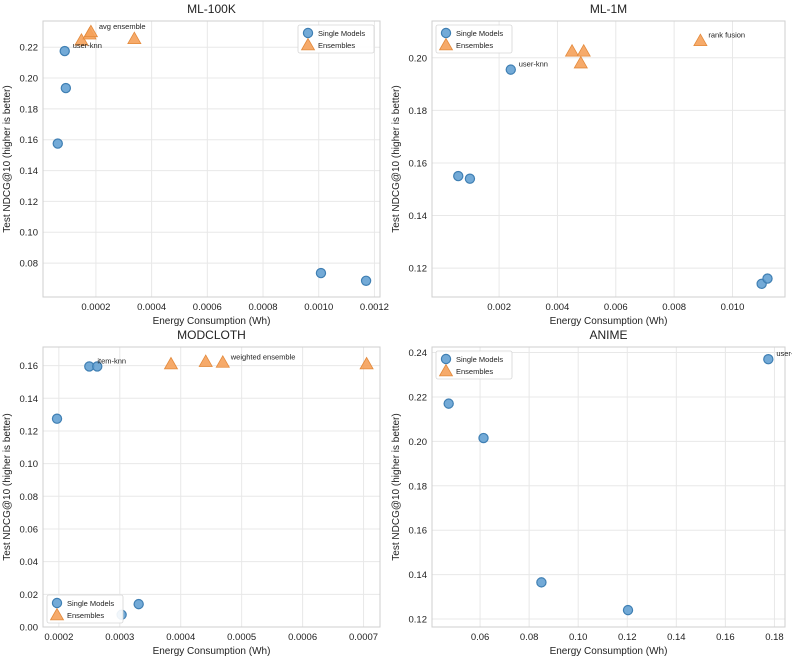 The height and width of the screenshot is (666, 792). What do you see at coordinates (627, 637) in the screenshot?
I see `x-tick-label: 0.12` at bounding box center [627, 637].